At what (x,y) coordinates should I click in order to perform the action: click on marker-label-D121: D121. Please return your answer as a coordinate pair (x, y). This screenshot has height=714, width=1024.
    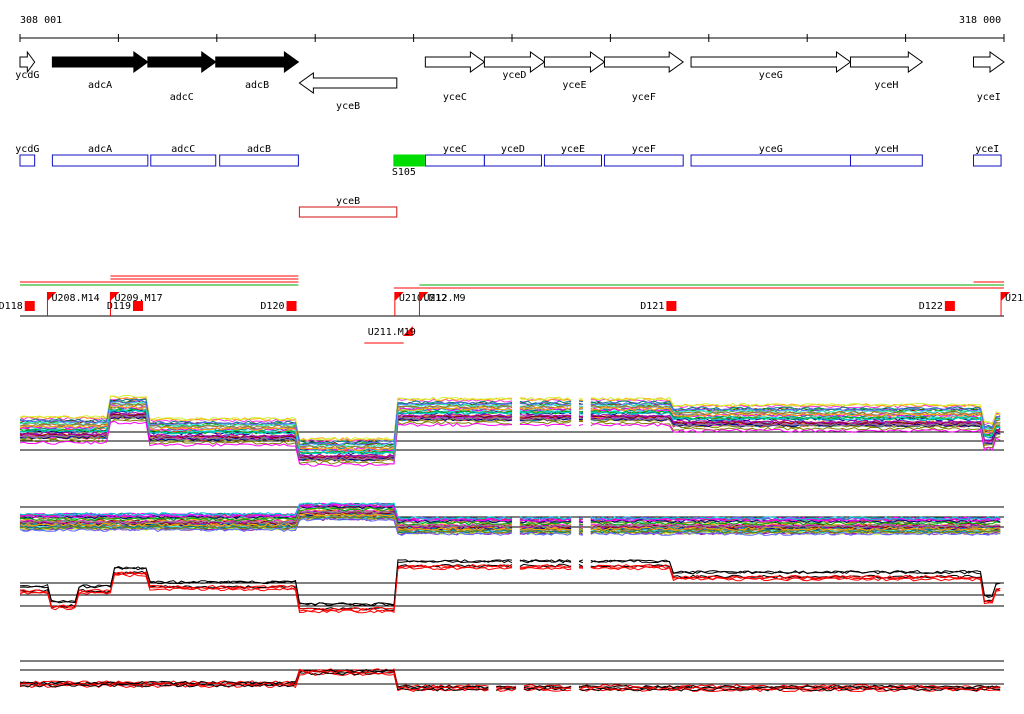
    Looking at the image, I should click on (652, 306).